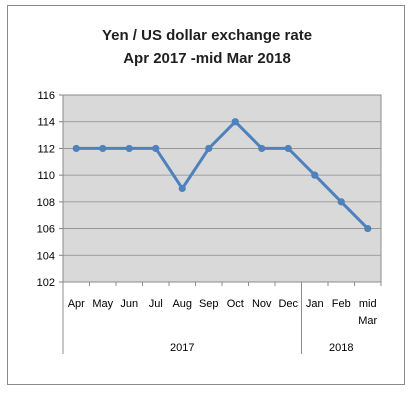  What do you see at coordinates (235, 304) in the screenshot?
I see `x-tick-label: Oct` at bounding box center [235, 304].